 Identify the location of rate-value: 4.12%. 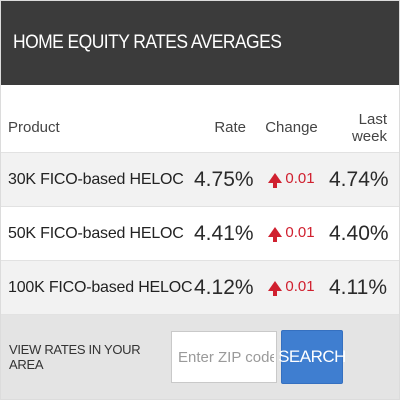
(224, 287).